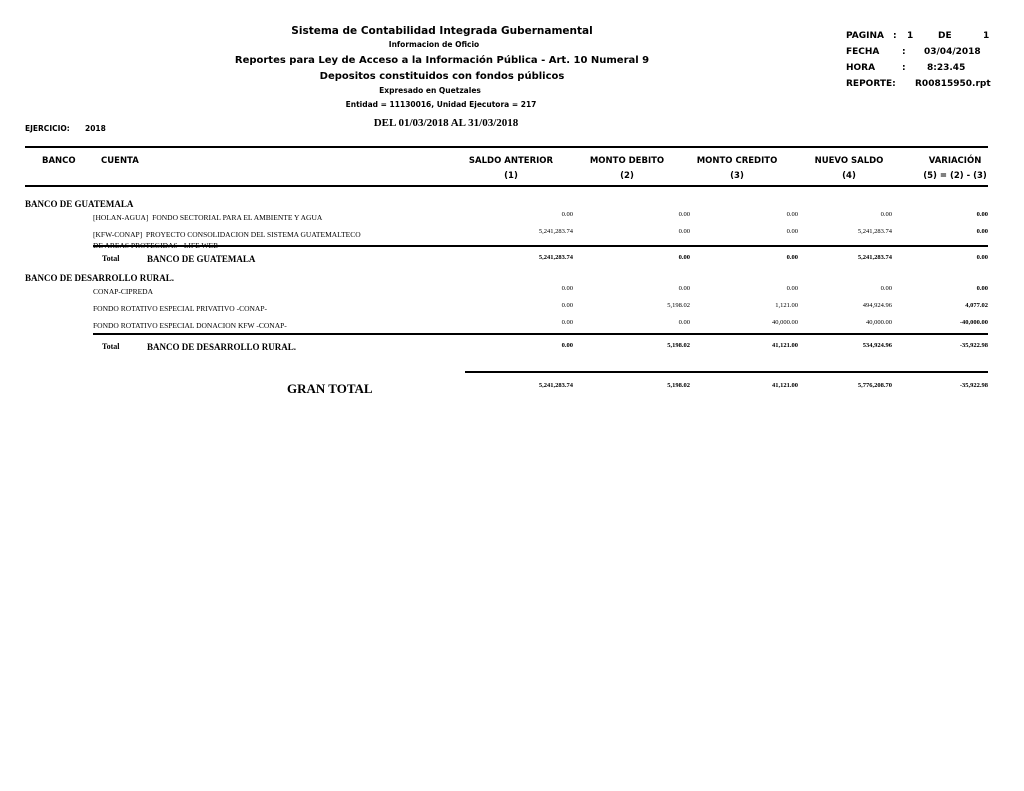 Image resolution: width=1024 pixels, height=791 pixels. Describe the element at coordinates (120, 161) in the screenshot. I see `column-header: CUENTA` at that location.